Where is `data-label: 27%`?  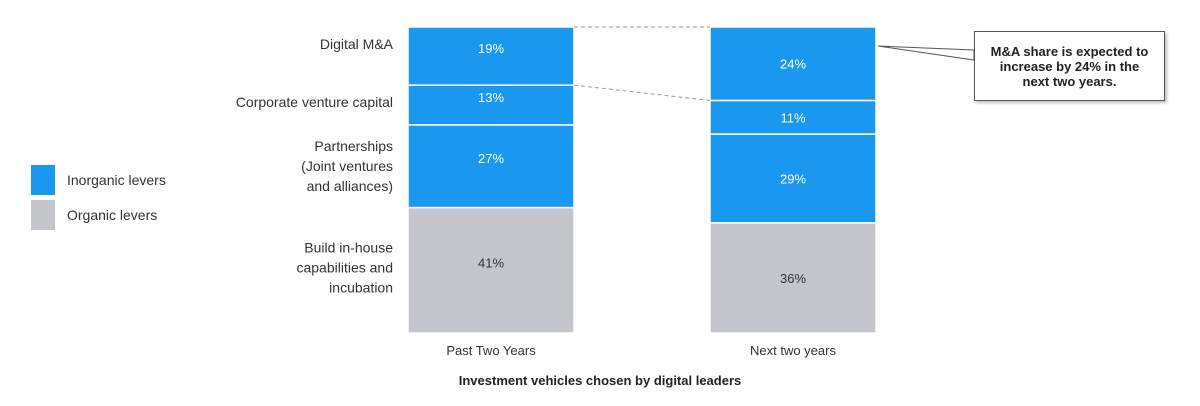 data-label: 27% is located at coordinates (491, 158).